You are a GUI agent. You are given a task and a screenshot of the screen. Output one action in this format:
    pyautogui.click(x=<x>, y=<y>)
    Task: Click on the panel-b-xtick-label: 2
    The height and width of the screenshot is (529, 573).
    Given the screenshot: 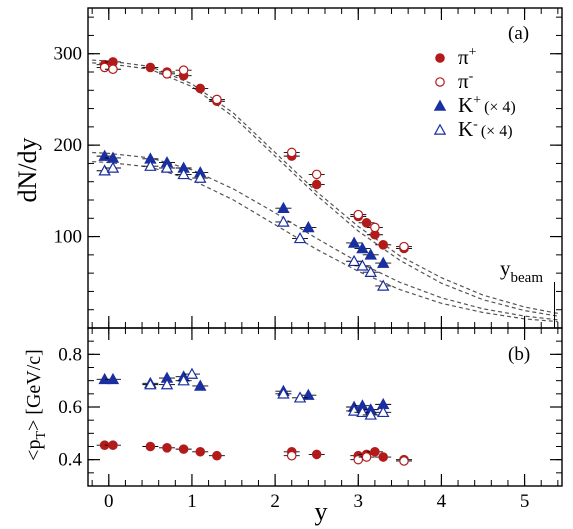 What is the action you would take?
    pyautogui.click(x=275, y=501)
    